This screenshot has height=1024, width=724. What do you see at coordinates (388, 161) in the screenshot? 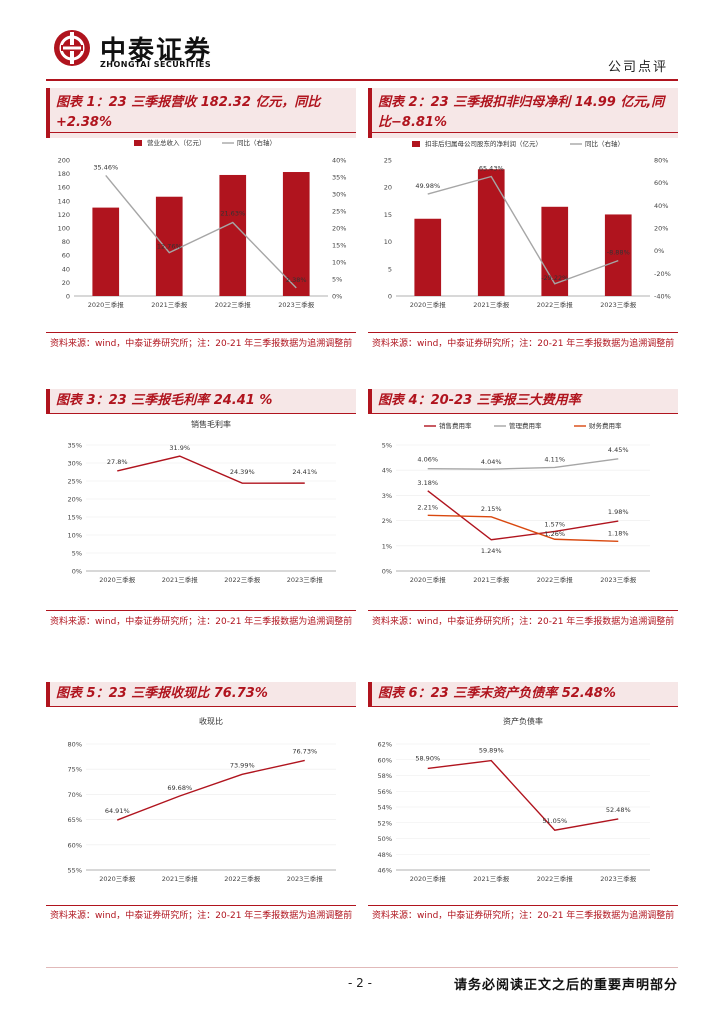
I see `y-tick-label: 25` at bounding box center [388, 161].